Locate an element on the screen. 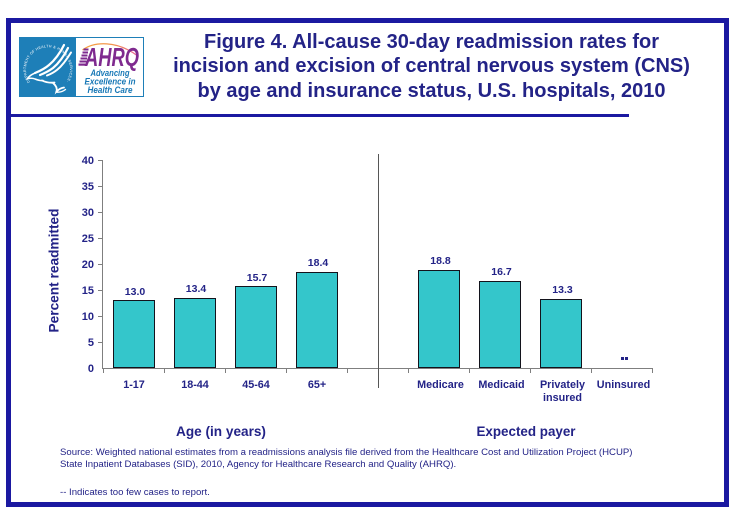  svg-text: AHRQ is located at coordinates (111, 57).